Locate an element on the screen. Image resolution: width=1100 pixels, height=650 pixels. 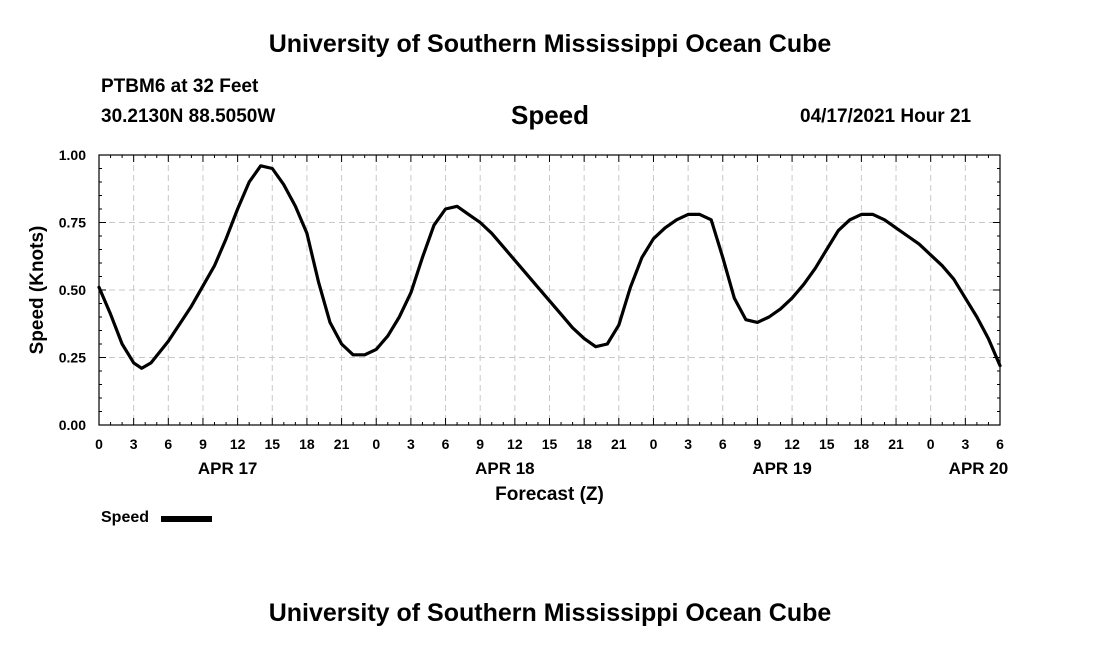
station-label: PTBM6 at 32 Feet is located at coordinates (180, 86).